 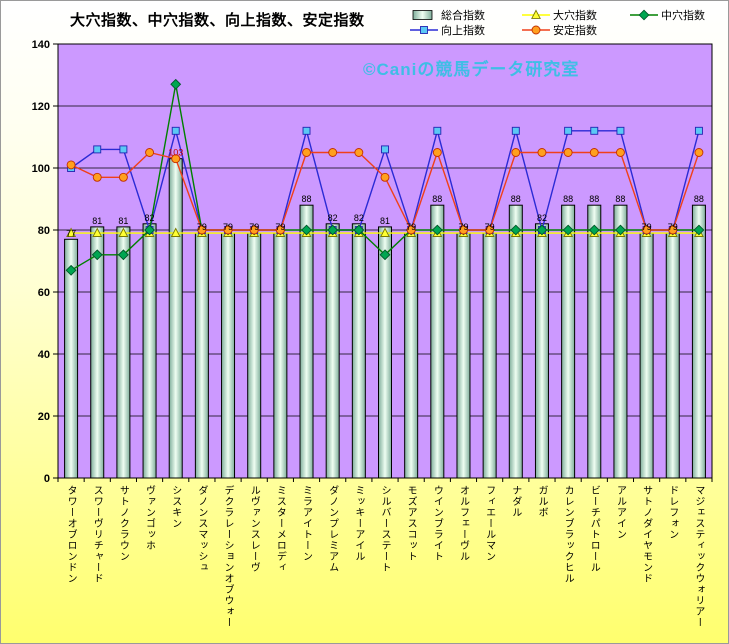 I want to click on bar-value-label: 81, so click(x=123, y=221).